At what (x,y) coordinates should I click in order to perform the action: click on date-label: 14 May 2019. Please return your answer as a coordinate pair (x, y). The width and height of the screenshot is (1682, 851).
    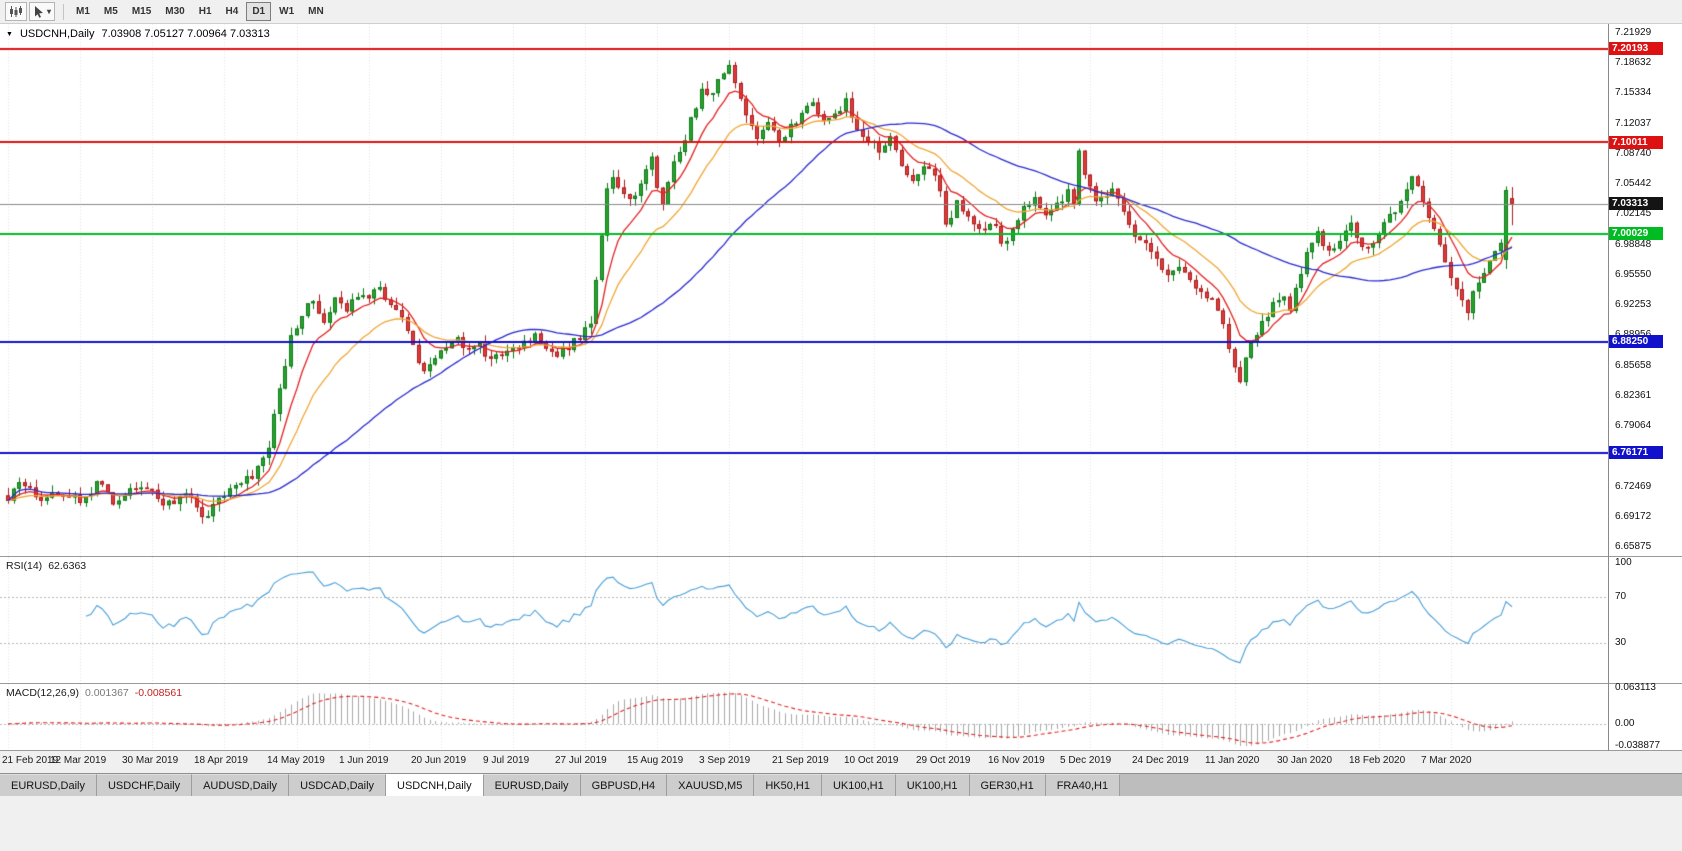
    Looking at the image, I should click on (296, 760).